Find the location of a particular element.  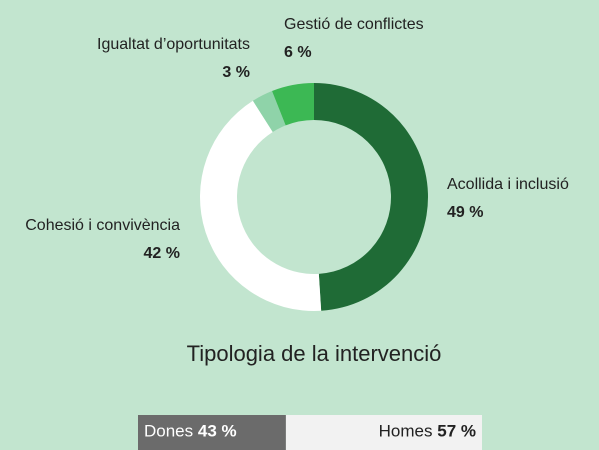

bar-category: Homes is located at coordinates (406, 431).